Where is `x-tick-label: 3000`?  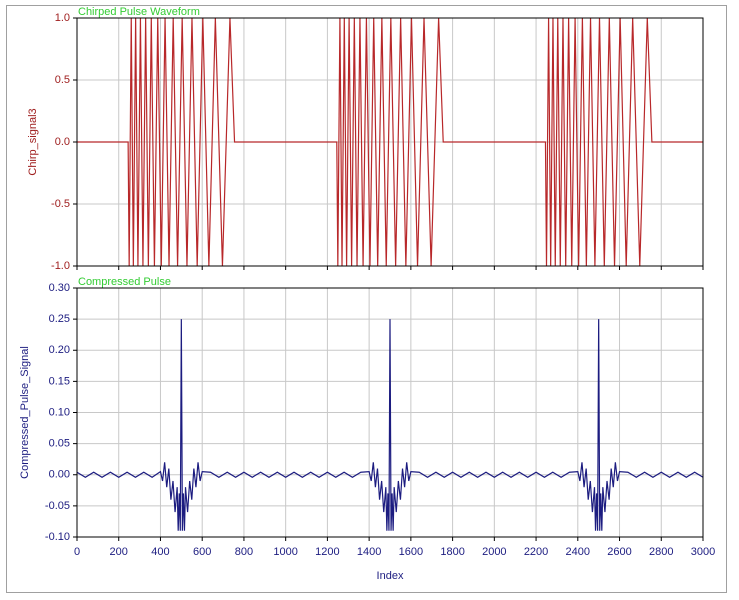
x-tick-label: 3000 is located at coordinates (703, 552).